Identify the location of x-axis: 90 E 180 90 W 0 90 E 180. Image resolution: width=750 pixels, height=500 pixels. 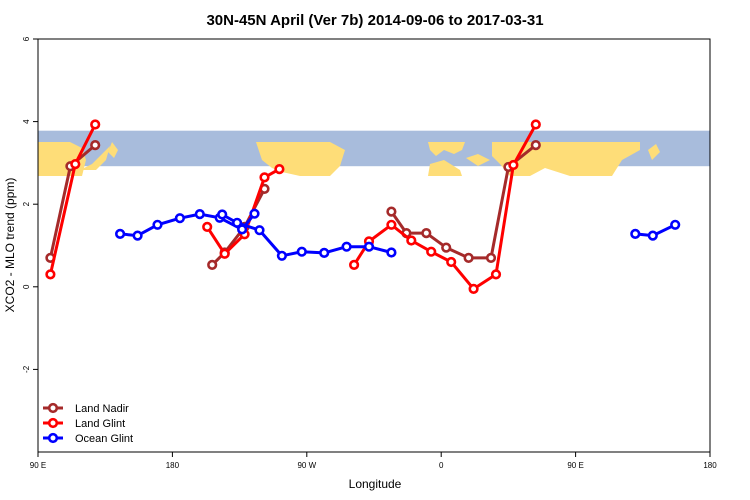
(373, 461).